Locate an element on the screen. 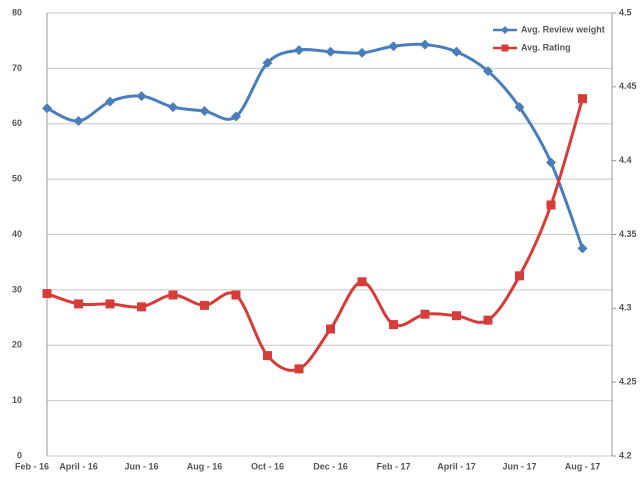 The width and height of the screenshot is (643, 479). y2-tick-label: 4.5 is located at coordinates (625, 12).